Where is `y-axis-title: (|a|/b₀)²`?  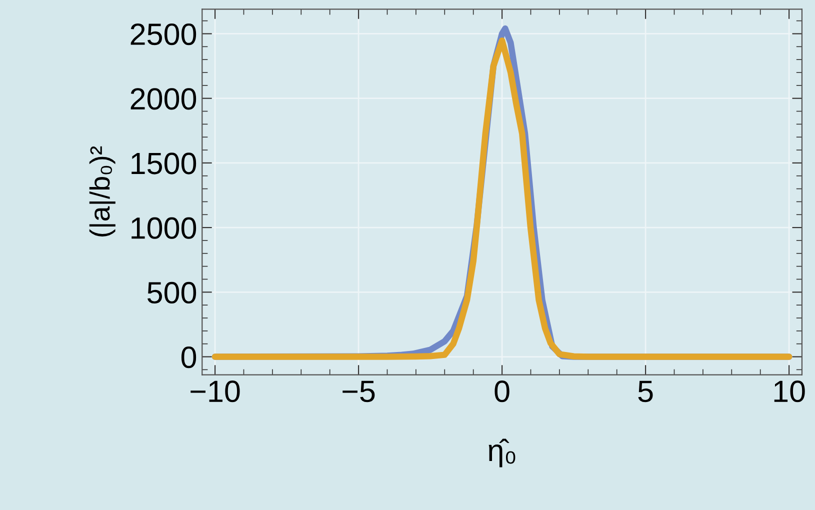
y-axis-title: (|a|/b₀)² is located at coordinates (102, 191).